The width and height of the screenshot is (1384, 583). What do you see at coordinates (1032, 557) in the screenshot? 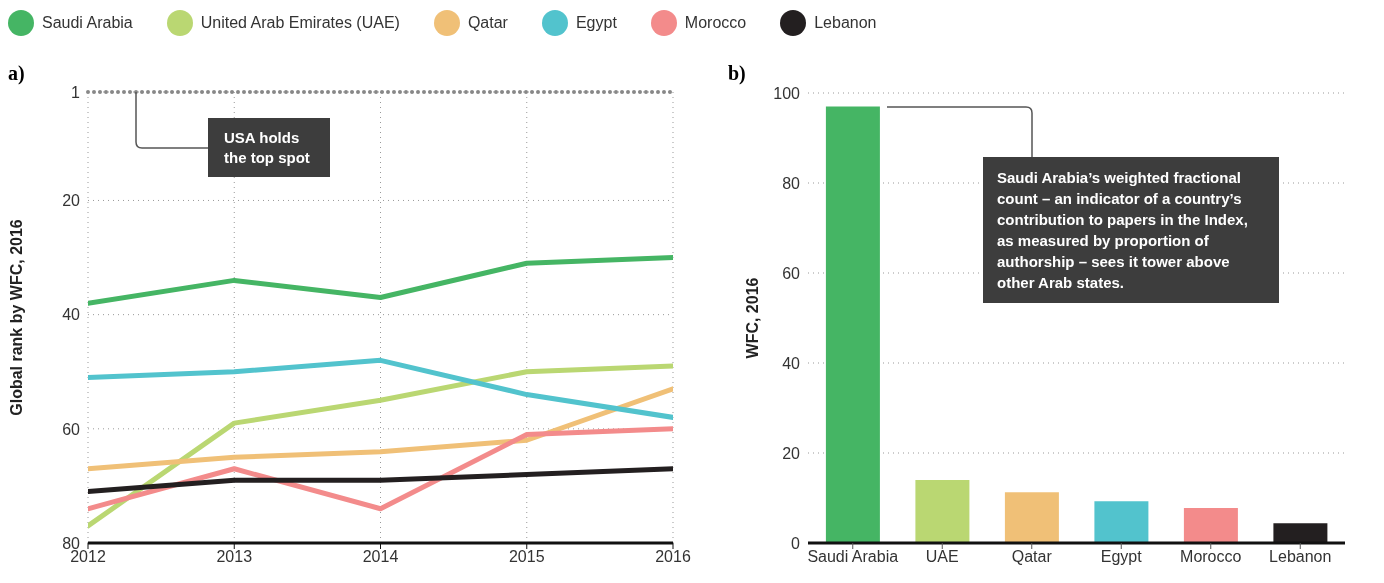
I see `x-tick-label: Qatar` at bounding box center [1032, 557].